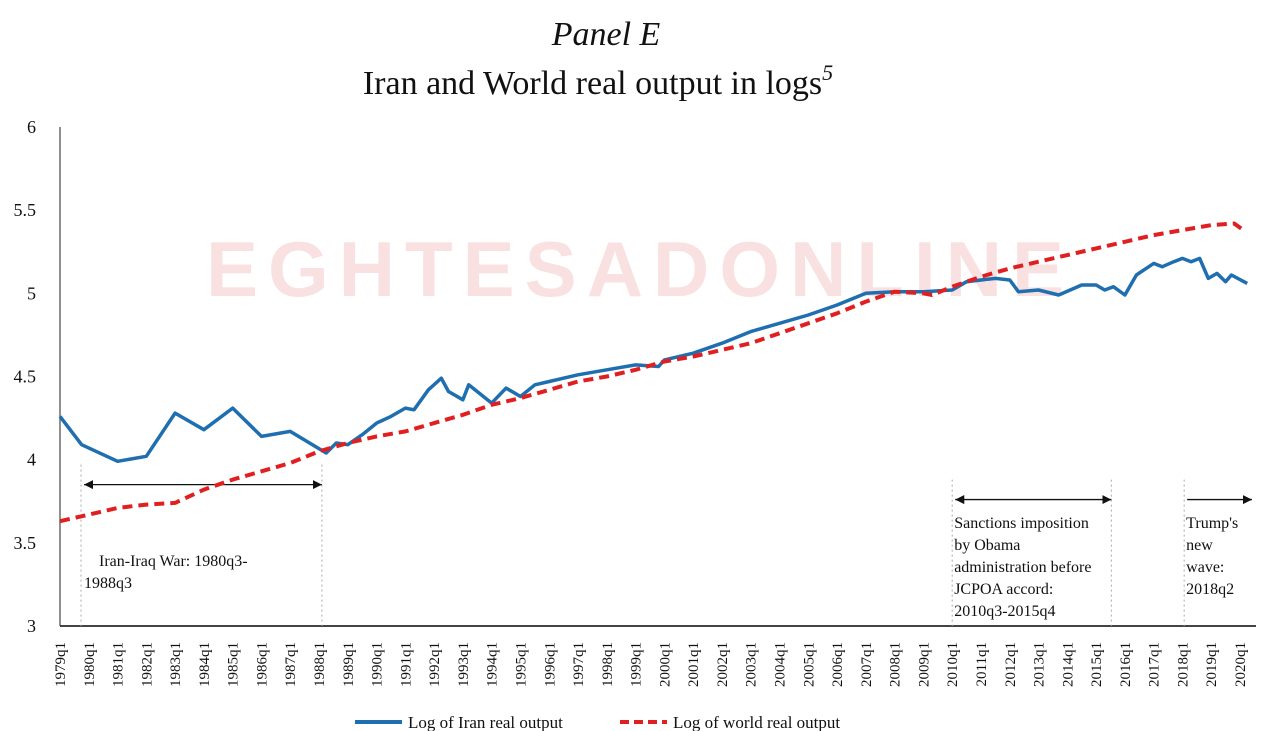  Describe the element at coordinates (1097, 664) in the screenshot. I see `x-tick-label: 2015q1` at that location.